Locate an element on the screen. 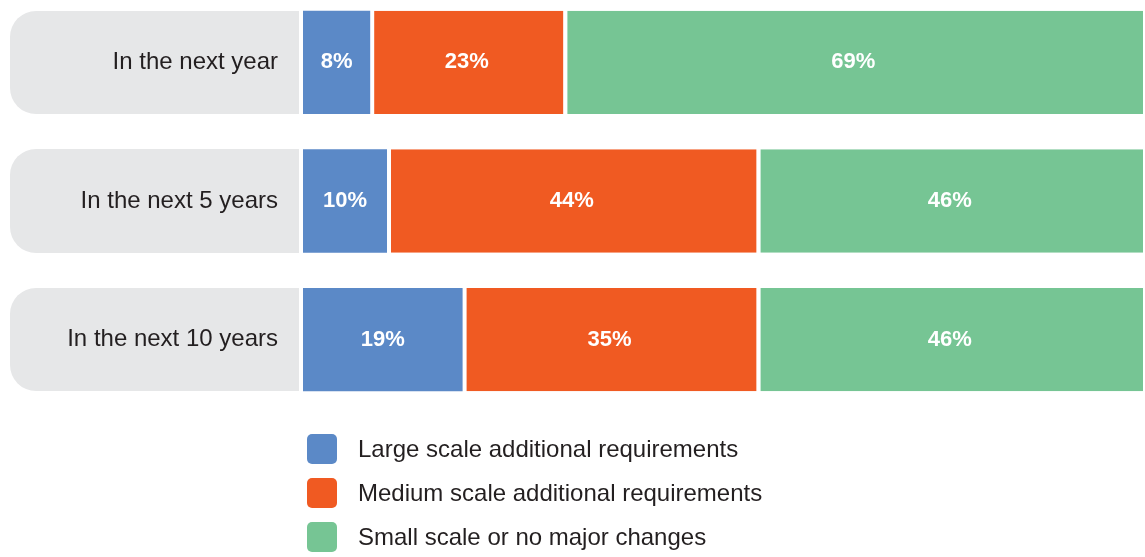 The width and height of the screenshot is (1145, 557). legend-label: Large scale additional requirements is located at coordinates (548, 449).